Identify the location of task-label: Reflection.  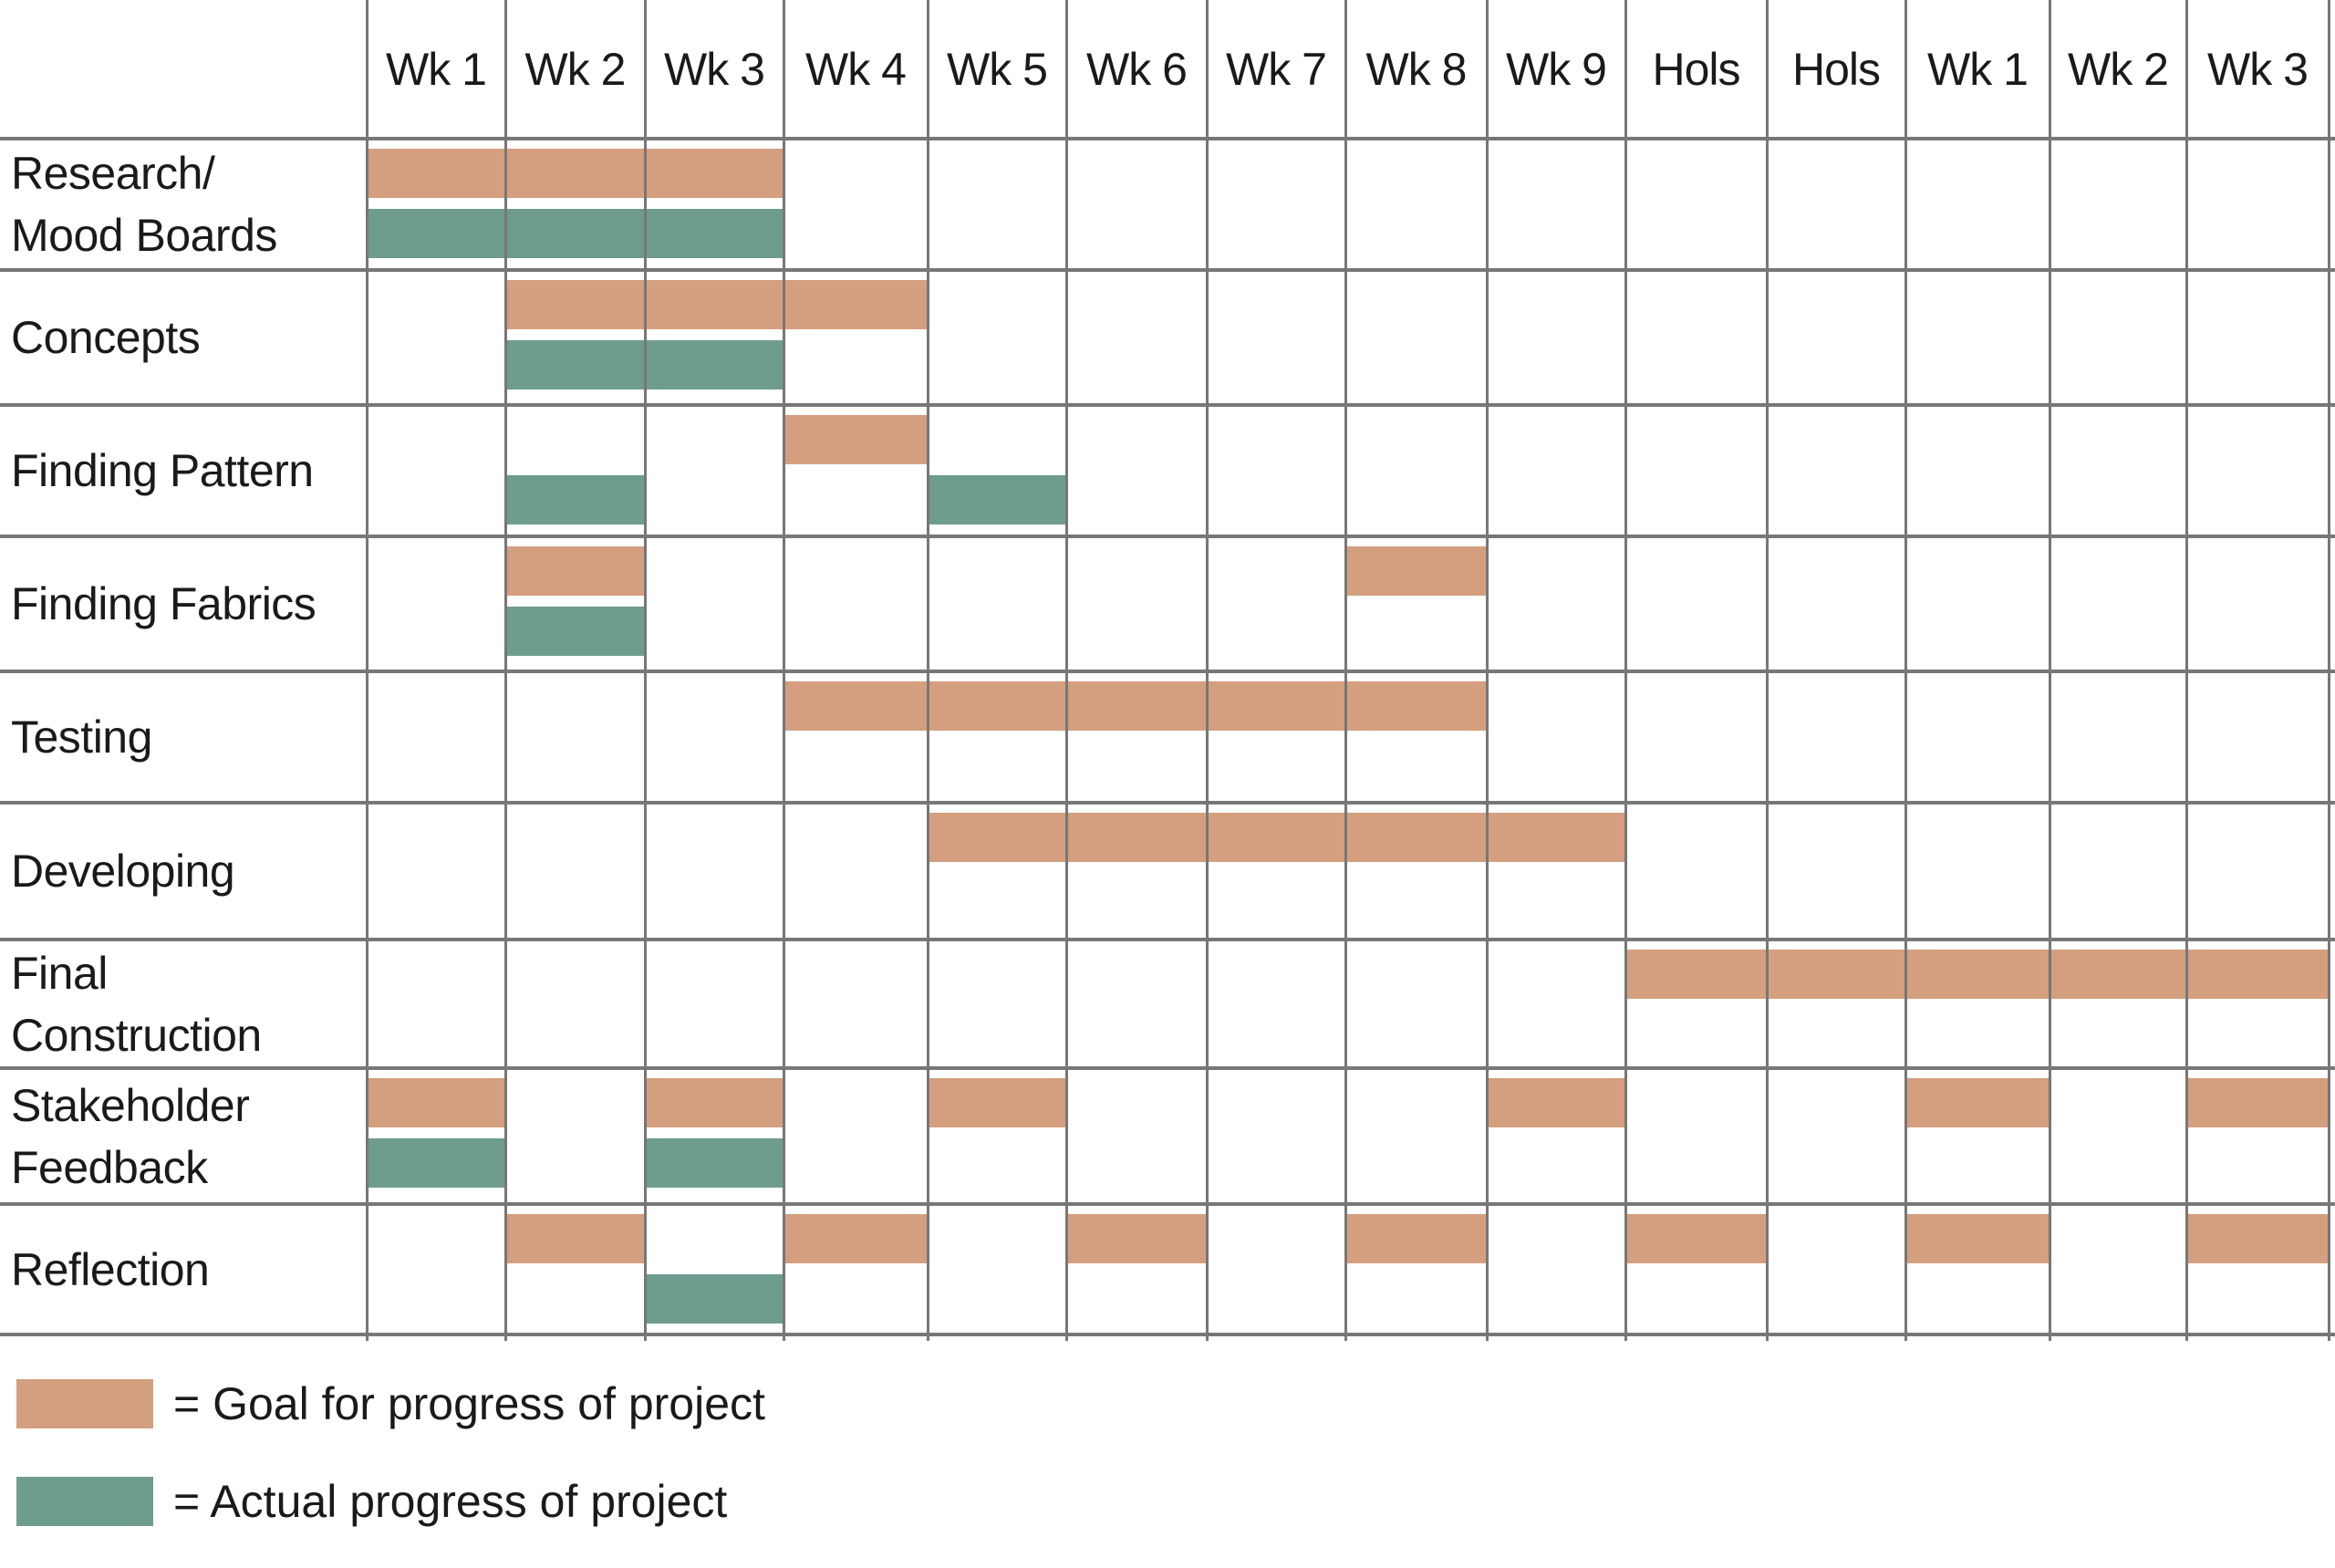
(186, 1269).